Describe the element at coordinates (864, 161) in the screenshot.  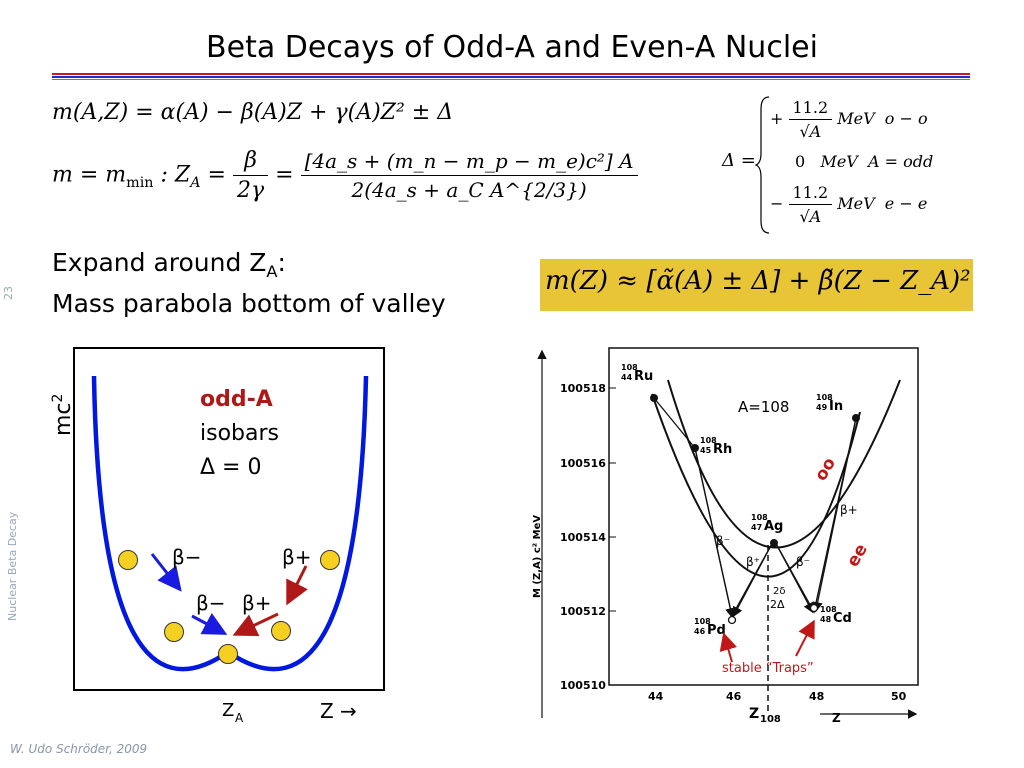
I see `delta-row-odd: 0 MeV A = odd` at that location.